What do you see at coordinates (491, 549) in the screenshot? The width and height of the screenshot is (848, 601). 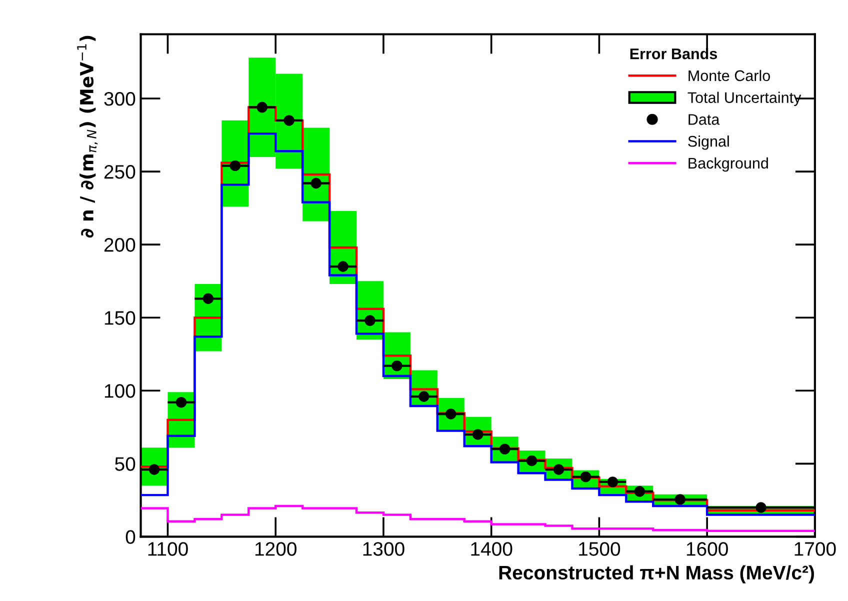 I see `x-tick-label: 1400` at bounding box center [491, 549].